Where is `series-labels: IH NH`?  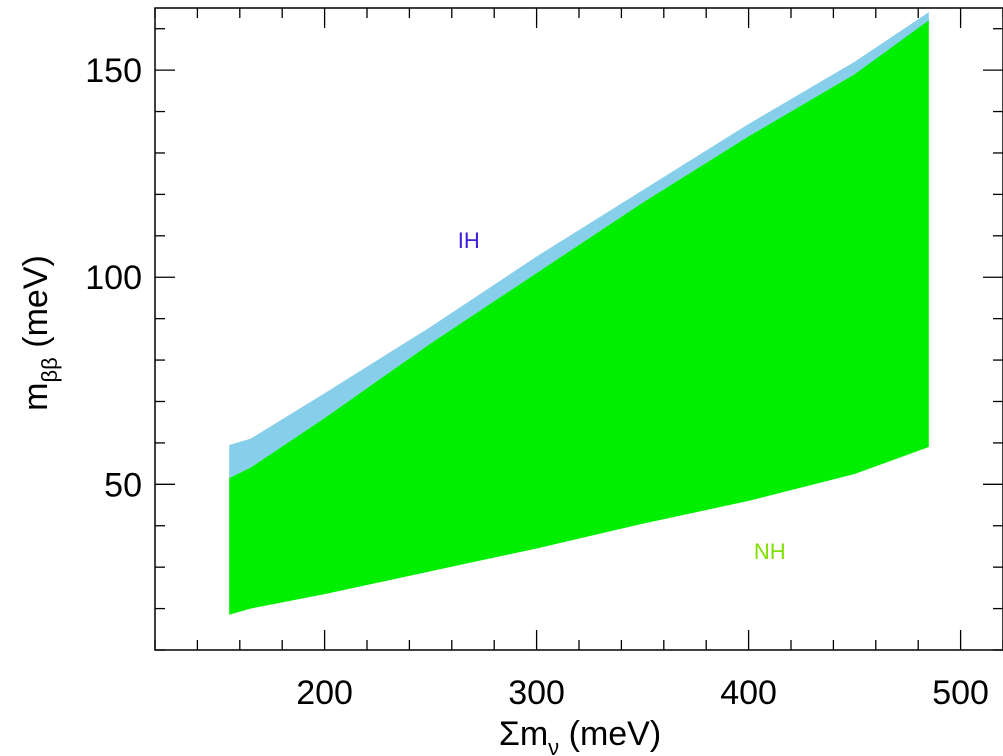
series-labels: IH NH is located at coordinates (622, 396).